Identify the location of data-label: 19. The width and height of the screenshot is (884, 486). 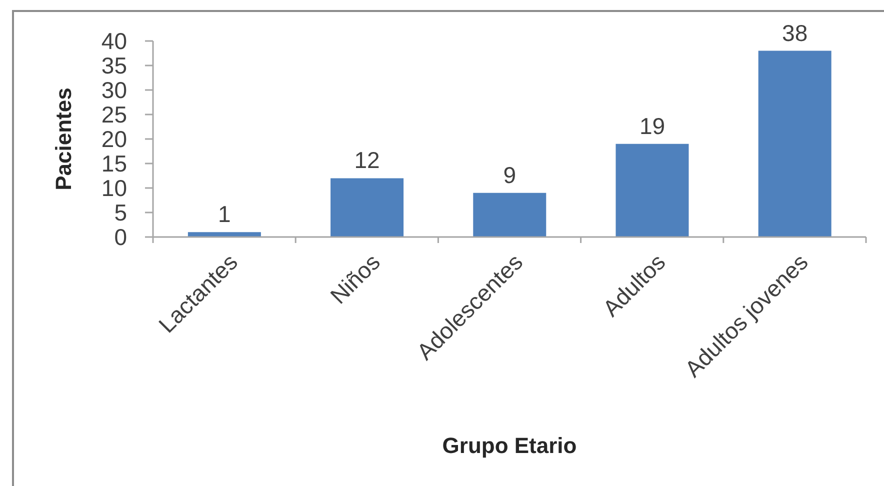
(652, 125).